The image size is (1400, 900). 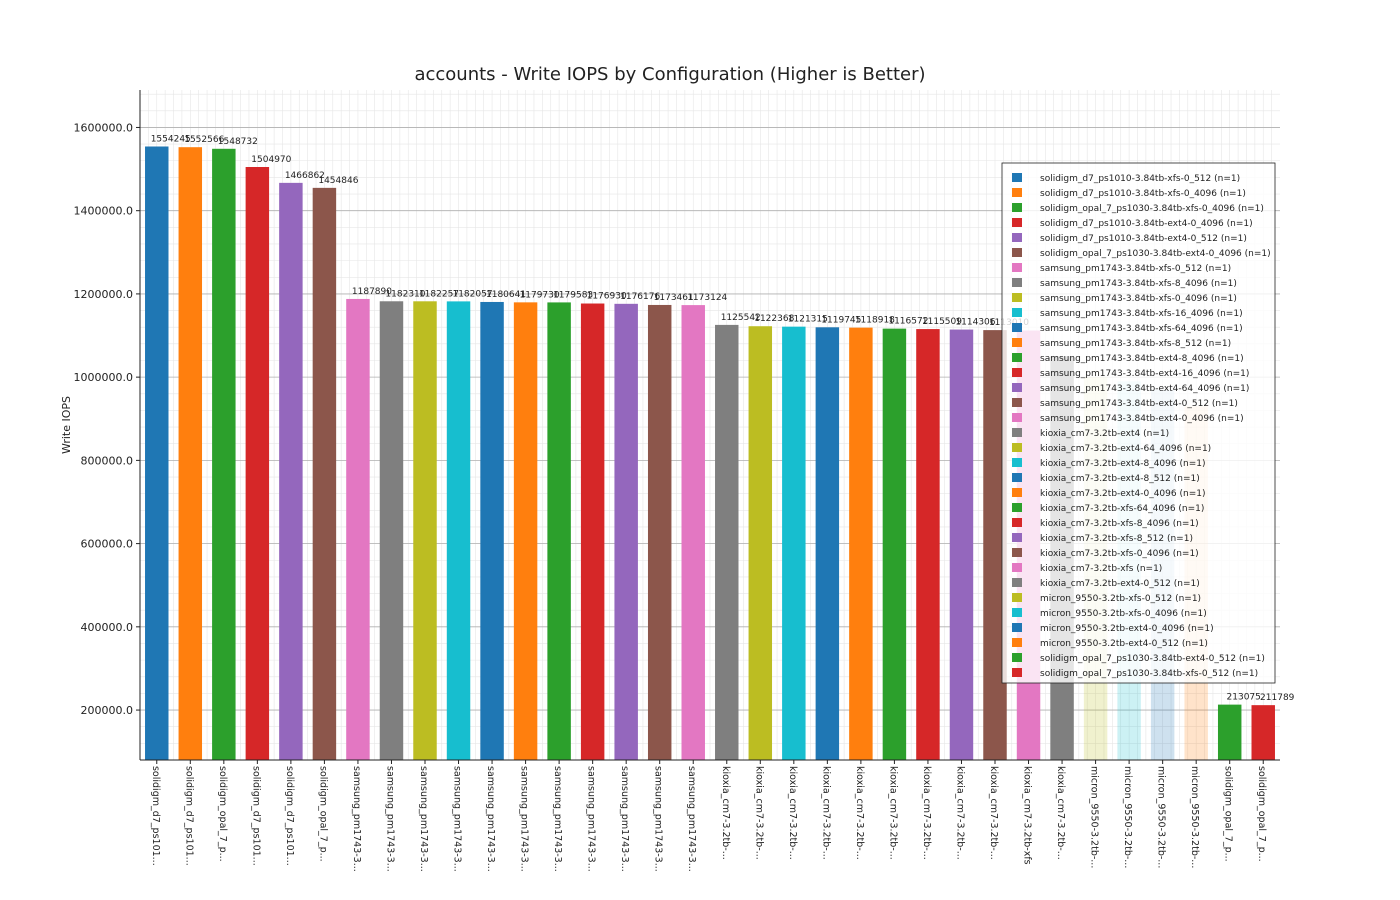 What do you see at coordinates (338, 181) in the screenshot?
I see `bar-value-label: 1454846` at bounding box center [338, 181].